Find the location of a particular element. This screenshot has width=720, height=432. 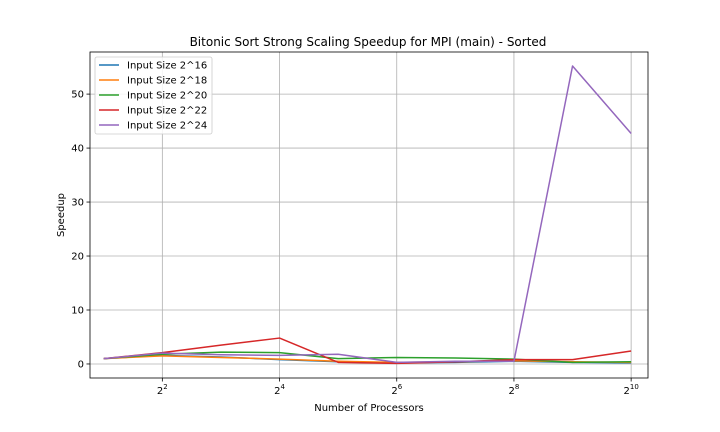

y-axis-label: Speedup is located at coordinates (61, 215).